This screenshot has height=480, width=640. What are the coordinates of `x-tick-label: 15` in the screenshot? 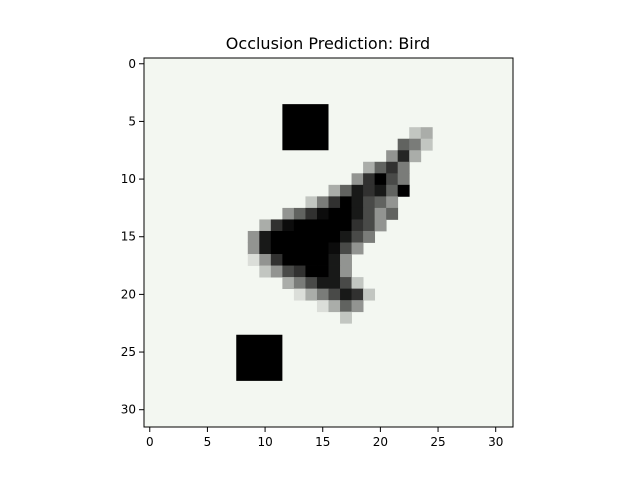 It's located at (322, 442).